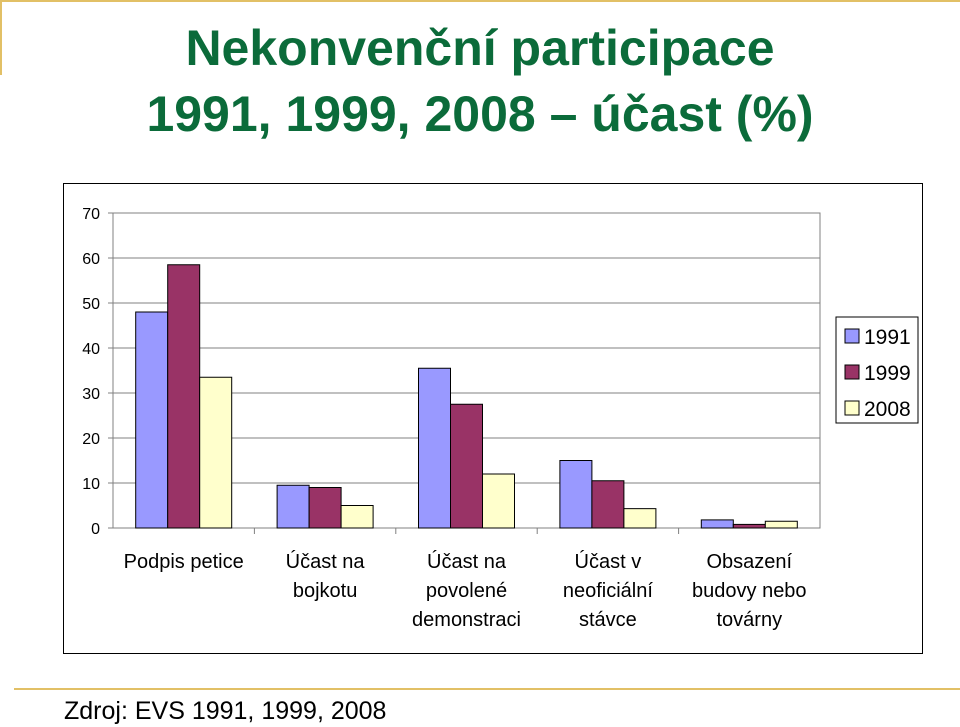 Image resolution: width=960 pixels, height=727 pixels. Describe the element at coordinates (480, 1) in the screenshot. I see `top-accent-line` at that location.